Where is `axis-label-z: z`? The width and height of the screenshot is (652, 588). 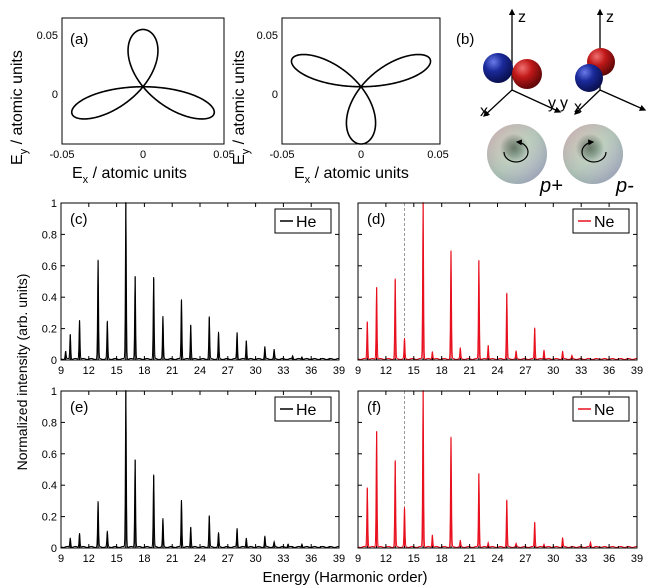
axis-label-z: z is located at coordinates (610, 17).